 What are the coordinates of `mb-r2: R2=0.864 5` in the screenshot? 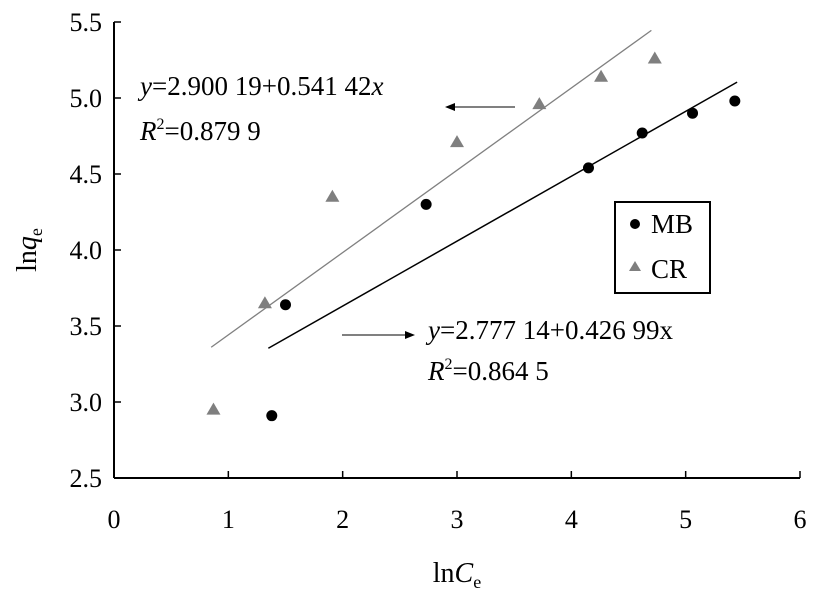 It's located at (488, 371).